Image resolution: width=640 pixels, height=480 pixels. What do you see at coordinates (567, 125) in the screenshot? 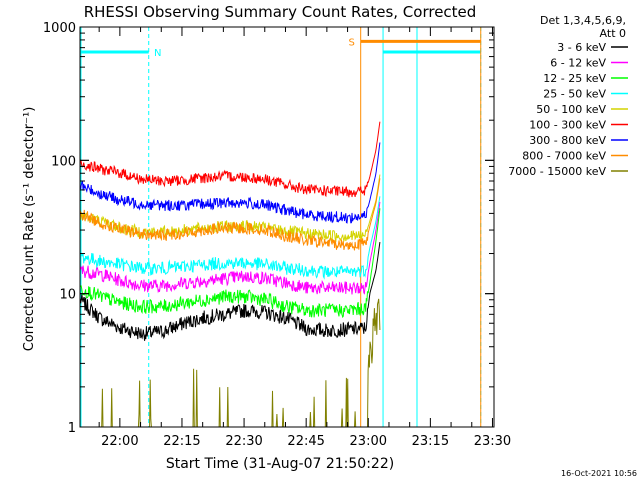
I see `legend-entry: 100 - 300 keV` at bounding box center [567, 125].